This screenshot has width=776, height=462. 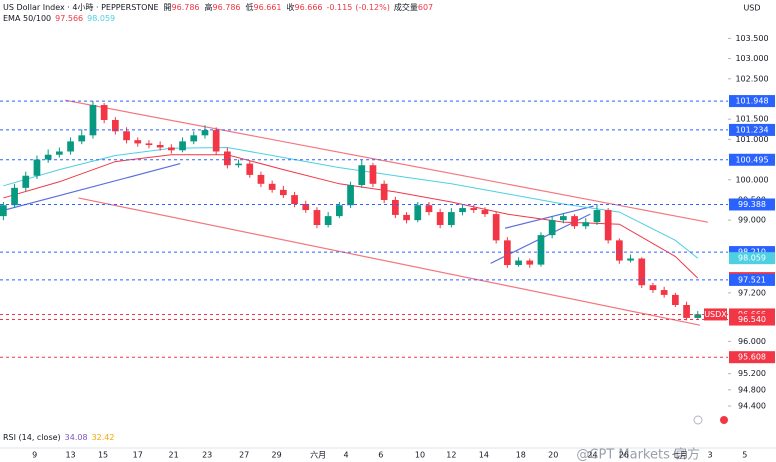 I want to click on y-tick-label: 103.000, so click(x=751, y=58).